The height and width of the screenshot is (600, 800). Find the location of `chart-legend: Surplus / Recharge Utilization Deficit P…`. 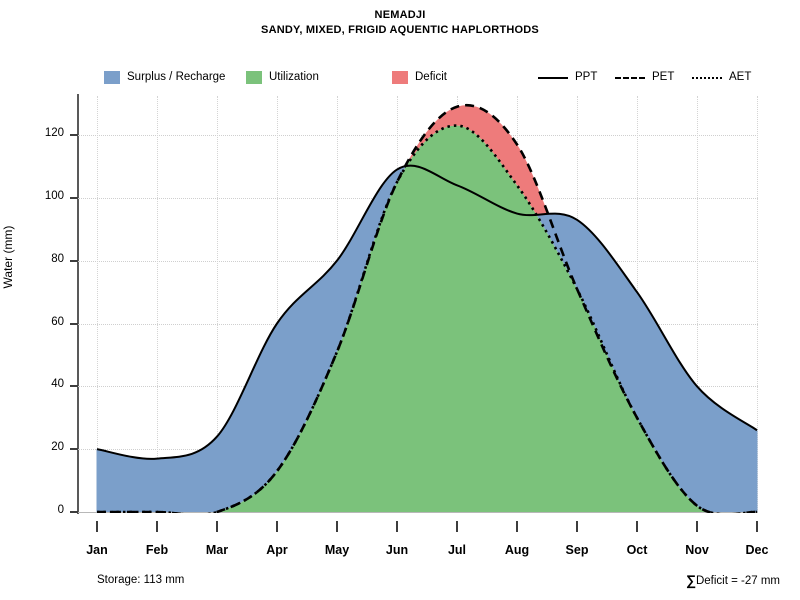

chart-legend: Surplus / Recharge Utilization Deficit P… is located at coordinates (400, 77).